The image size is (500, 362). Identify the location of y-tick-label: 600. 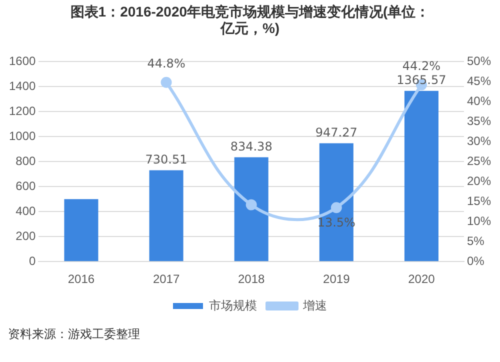
(26, 185).